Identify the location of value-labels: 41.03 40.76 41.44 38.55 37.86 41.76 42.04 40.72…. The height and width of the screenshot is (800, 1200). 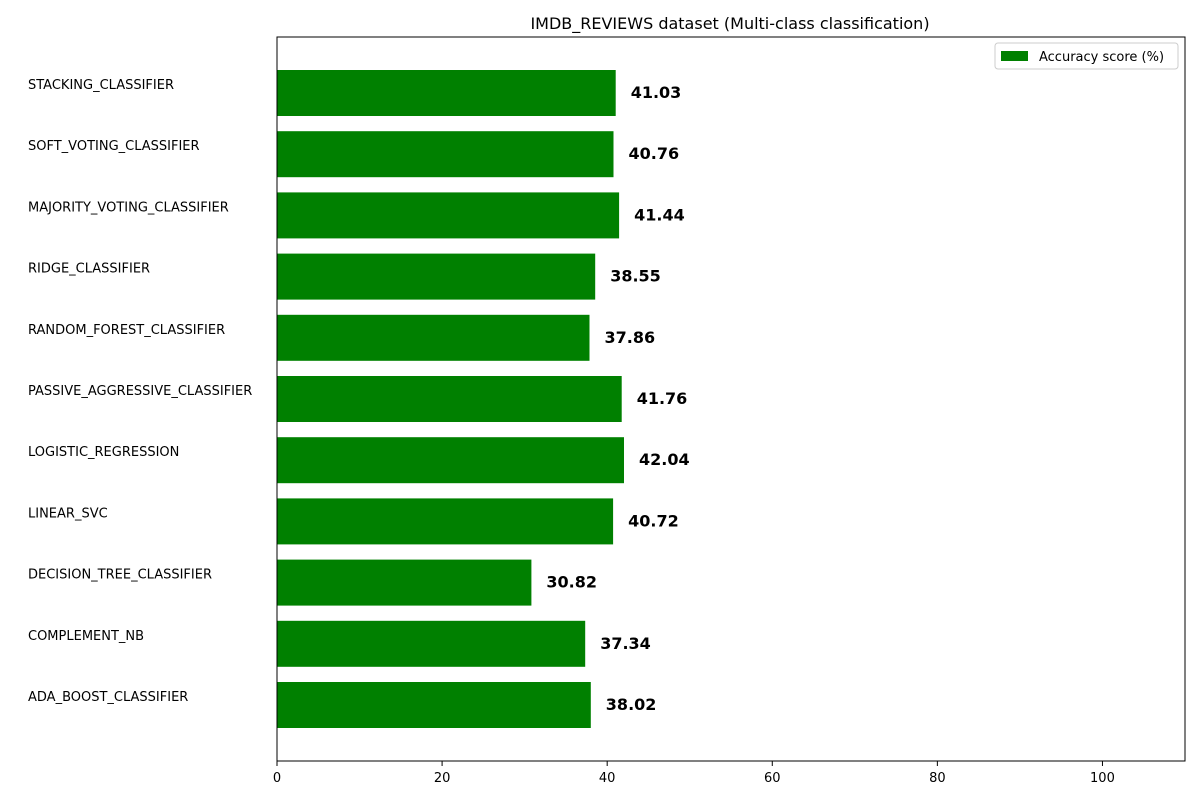
(617, 398).